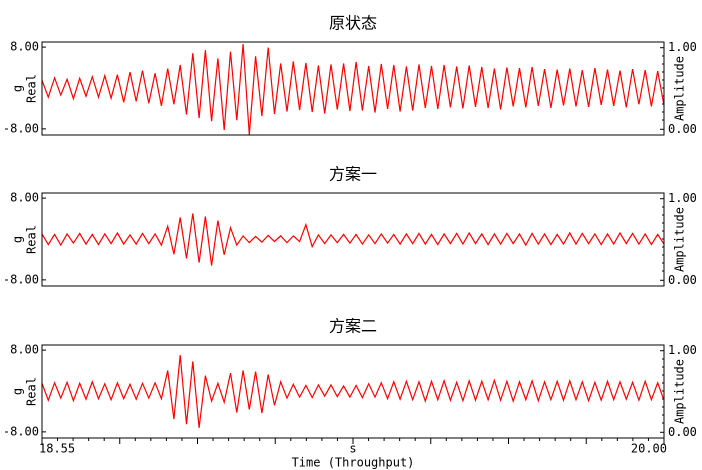 The height and width of the screenshot is (470, 702). Describe the element at coordinates (352, 449) in the screenshot. I see `x-unit: s` at that location.